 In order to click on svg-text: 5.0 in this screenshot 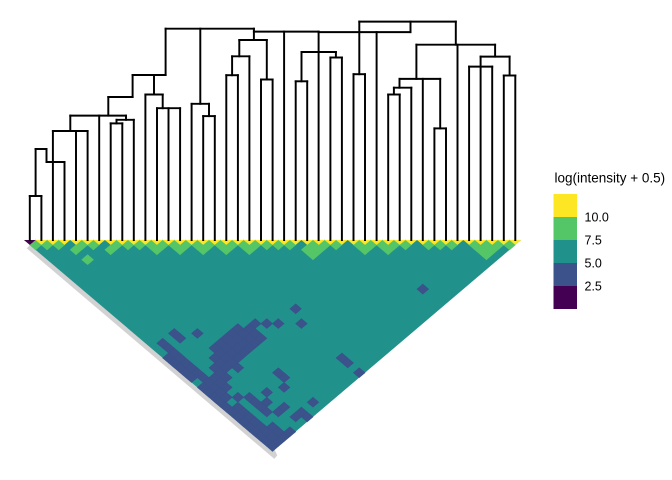, I will do `click(593, 264)`.